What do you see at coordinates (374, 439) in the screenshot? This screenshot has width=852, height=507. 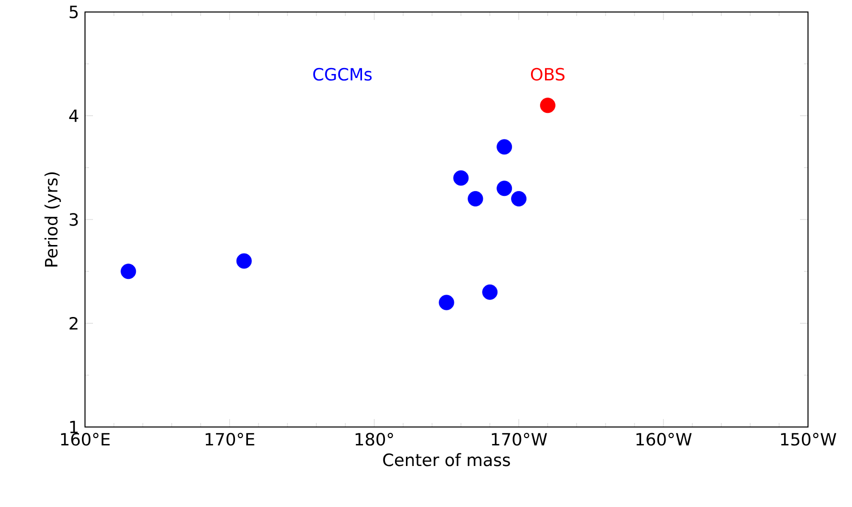 I see `x-tick-label: 180°` at bounding box center [374, 439].